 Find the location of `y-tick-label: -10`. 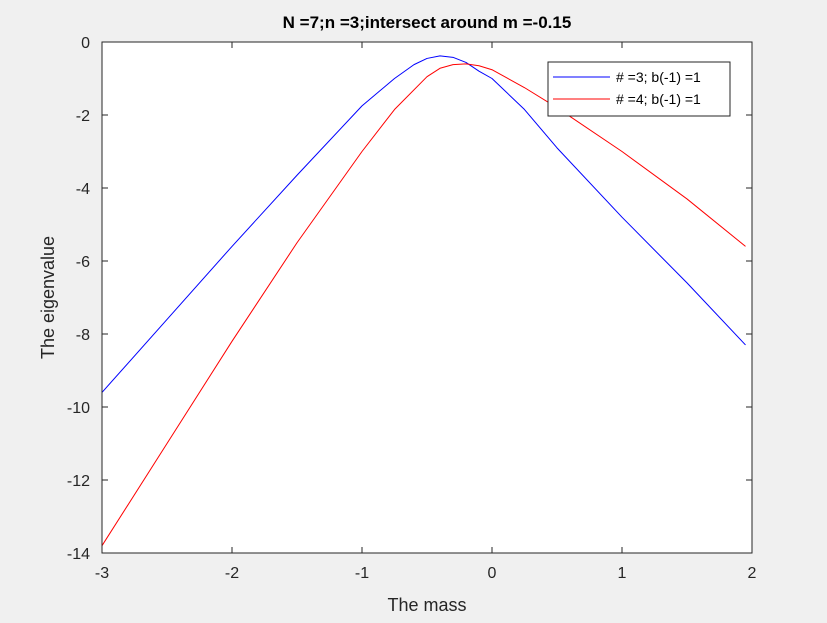

y-tick-label: -10 is located at coordinates (78, 408).